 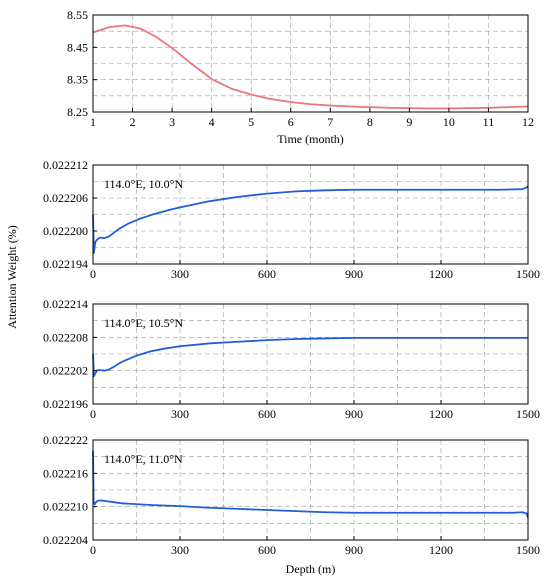 What do you see at coordinates (65, 337) in the screenshot?
I see `y-tick-label: 0.022208` at bounding box center [65, 337].